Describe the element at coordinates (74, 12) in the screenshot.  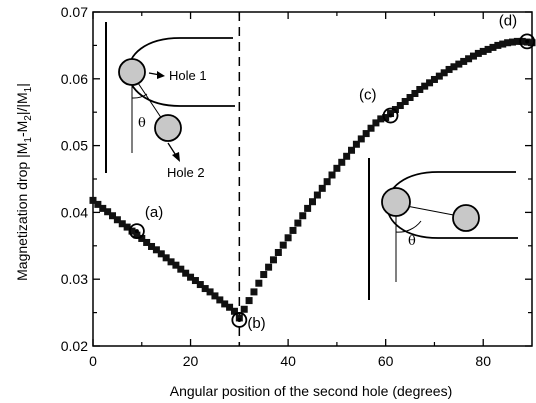
I see `y-tick-label: 0.07` at that location.